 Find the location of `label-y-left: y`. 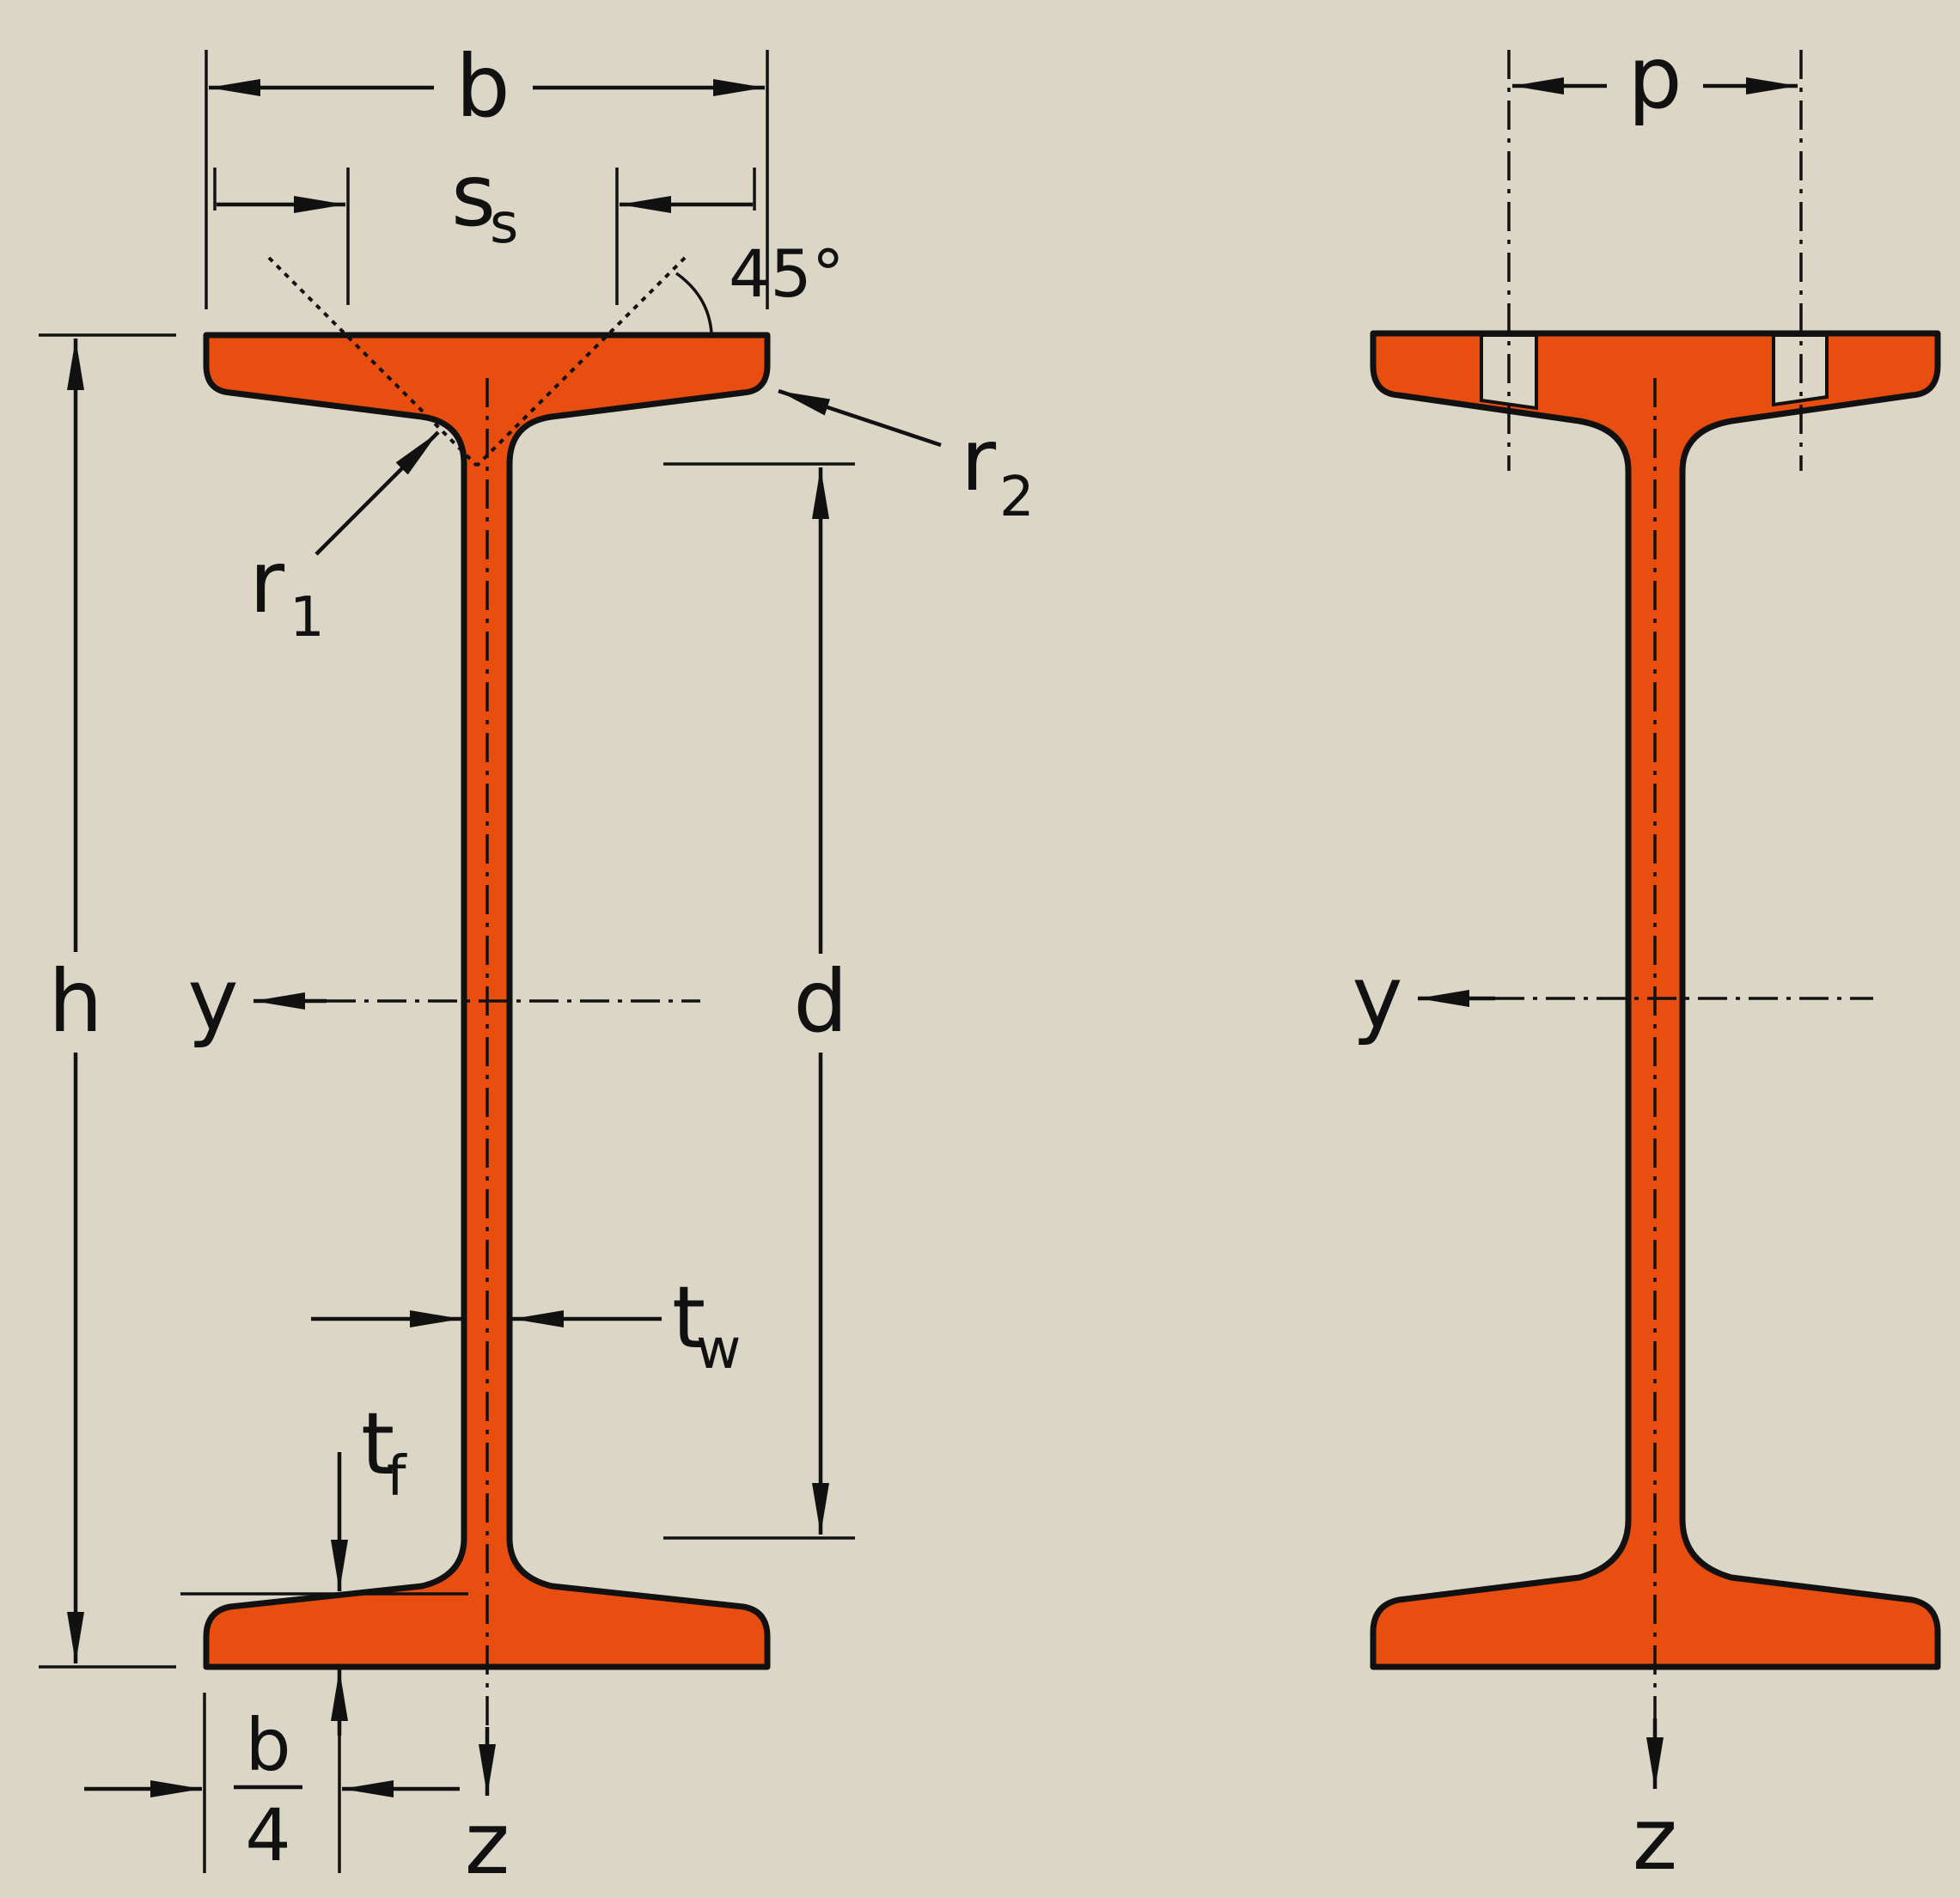

label-y-left: y is located at coordinates (212, 1000).